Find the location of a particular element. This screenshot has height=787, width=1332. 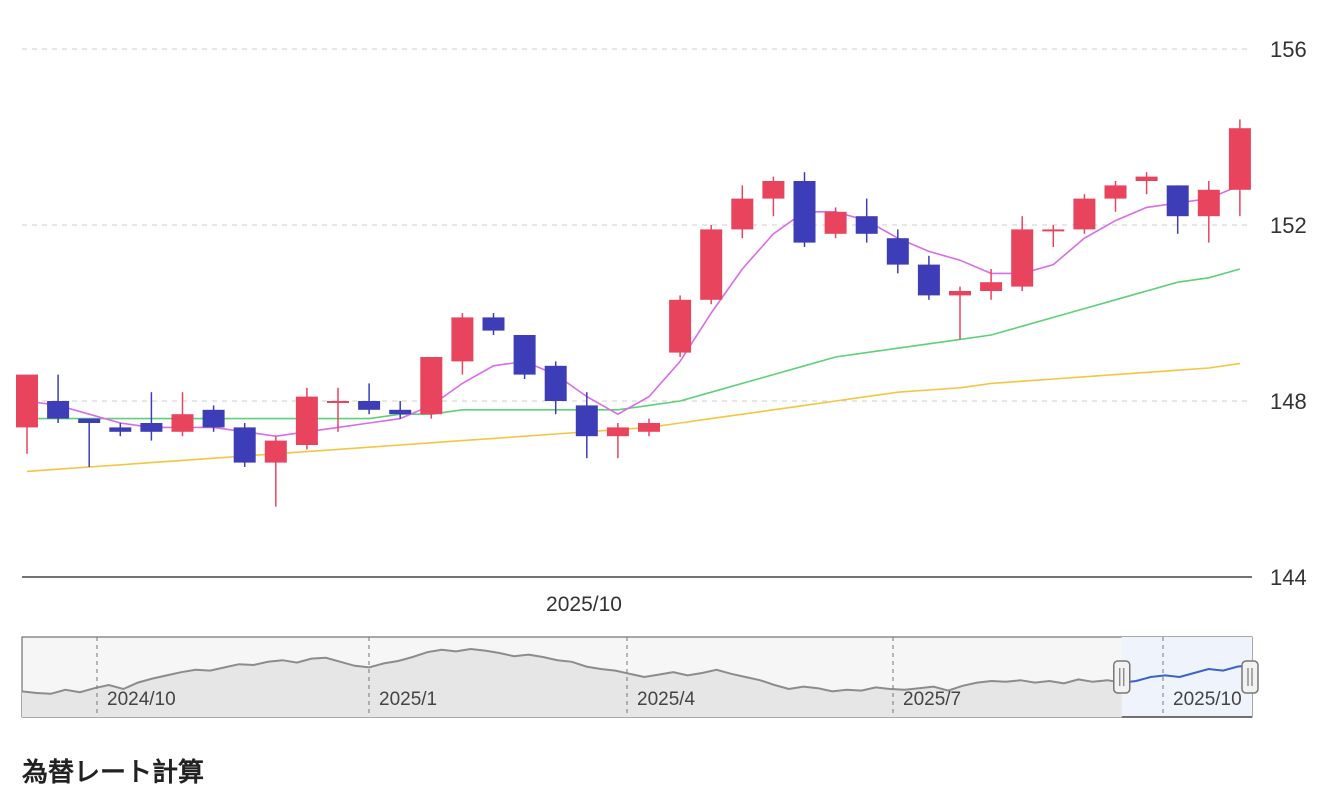

navigator-left-handle is located at coordinates (1122, 677).